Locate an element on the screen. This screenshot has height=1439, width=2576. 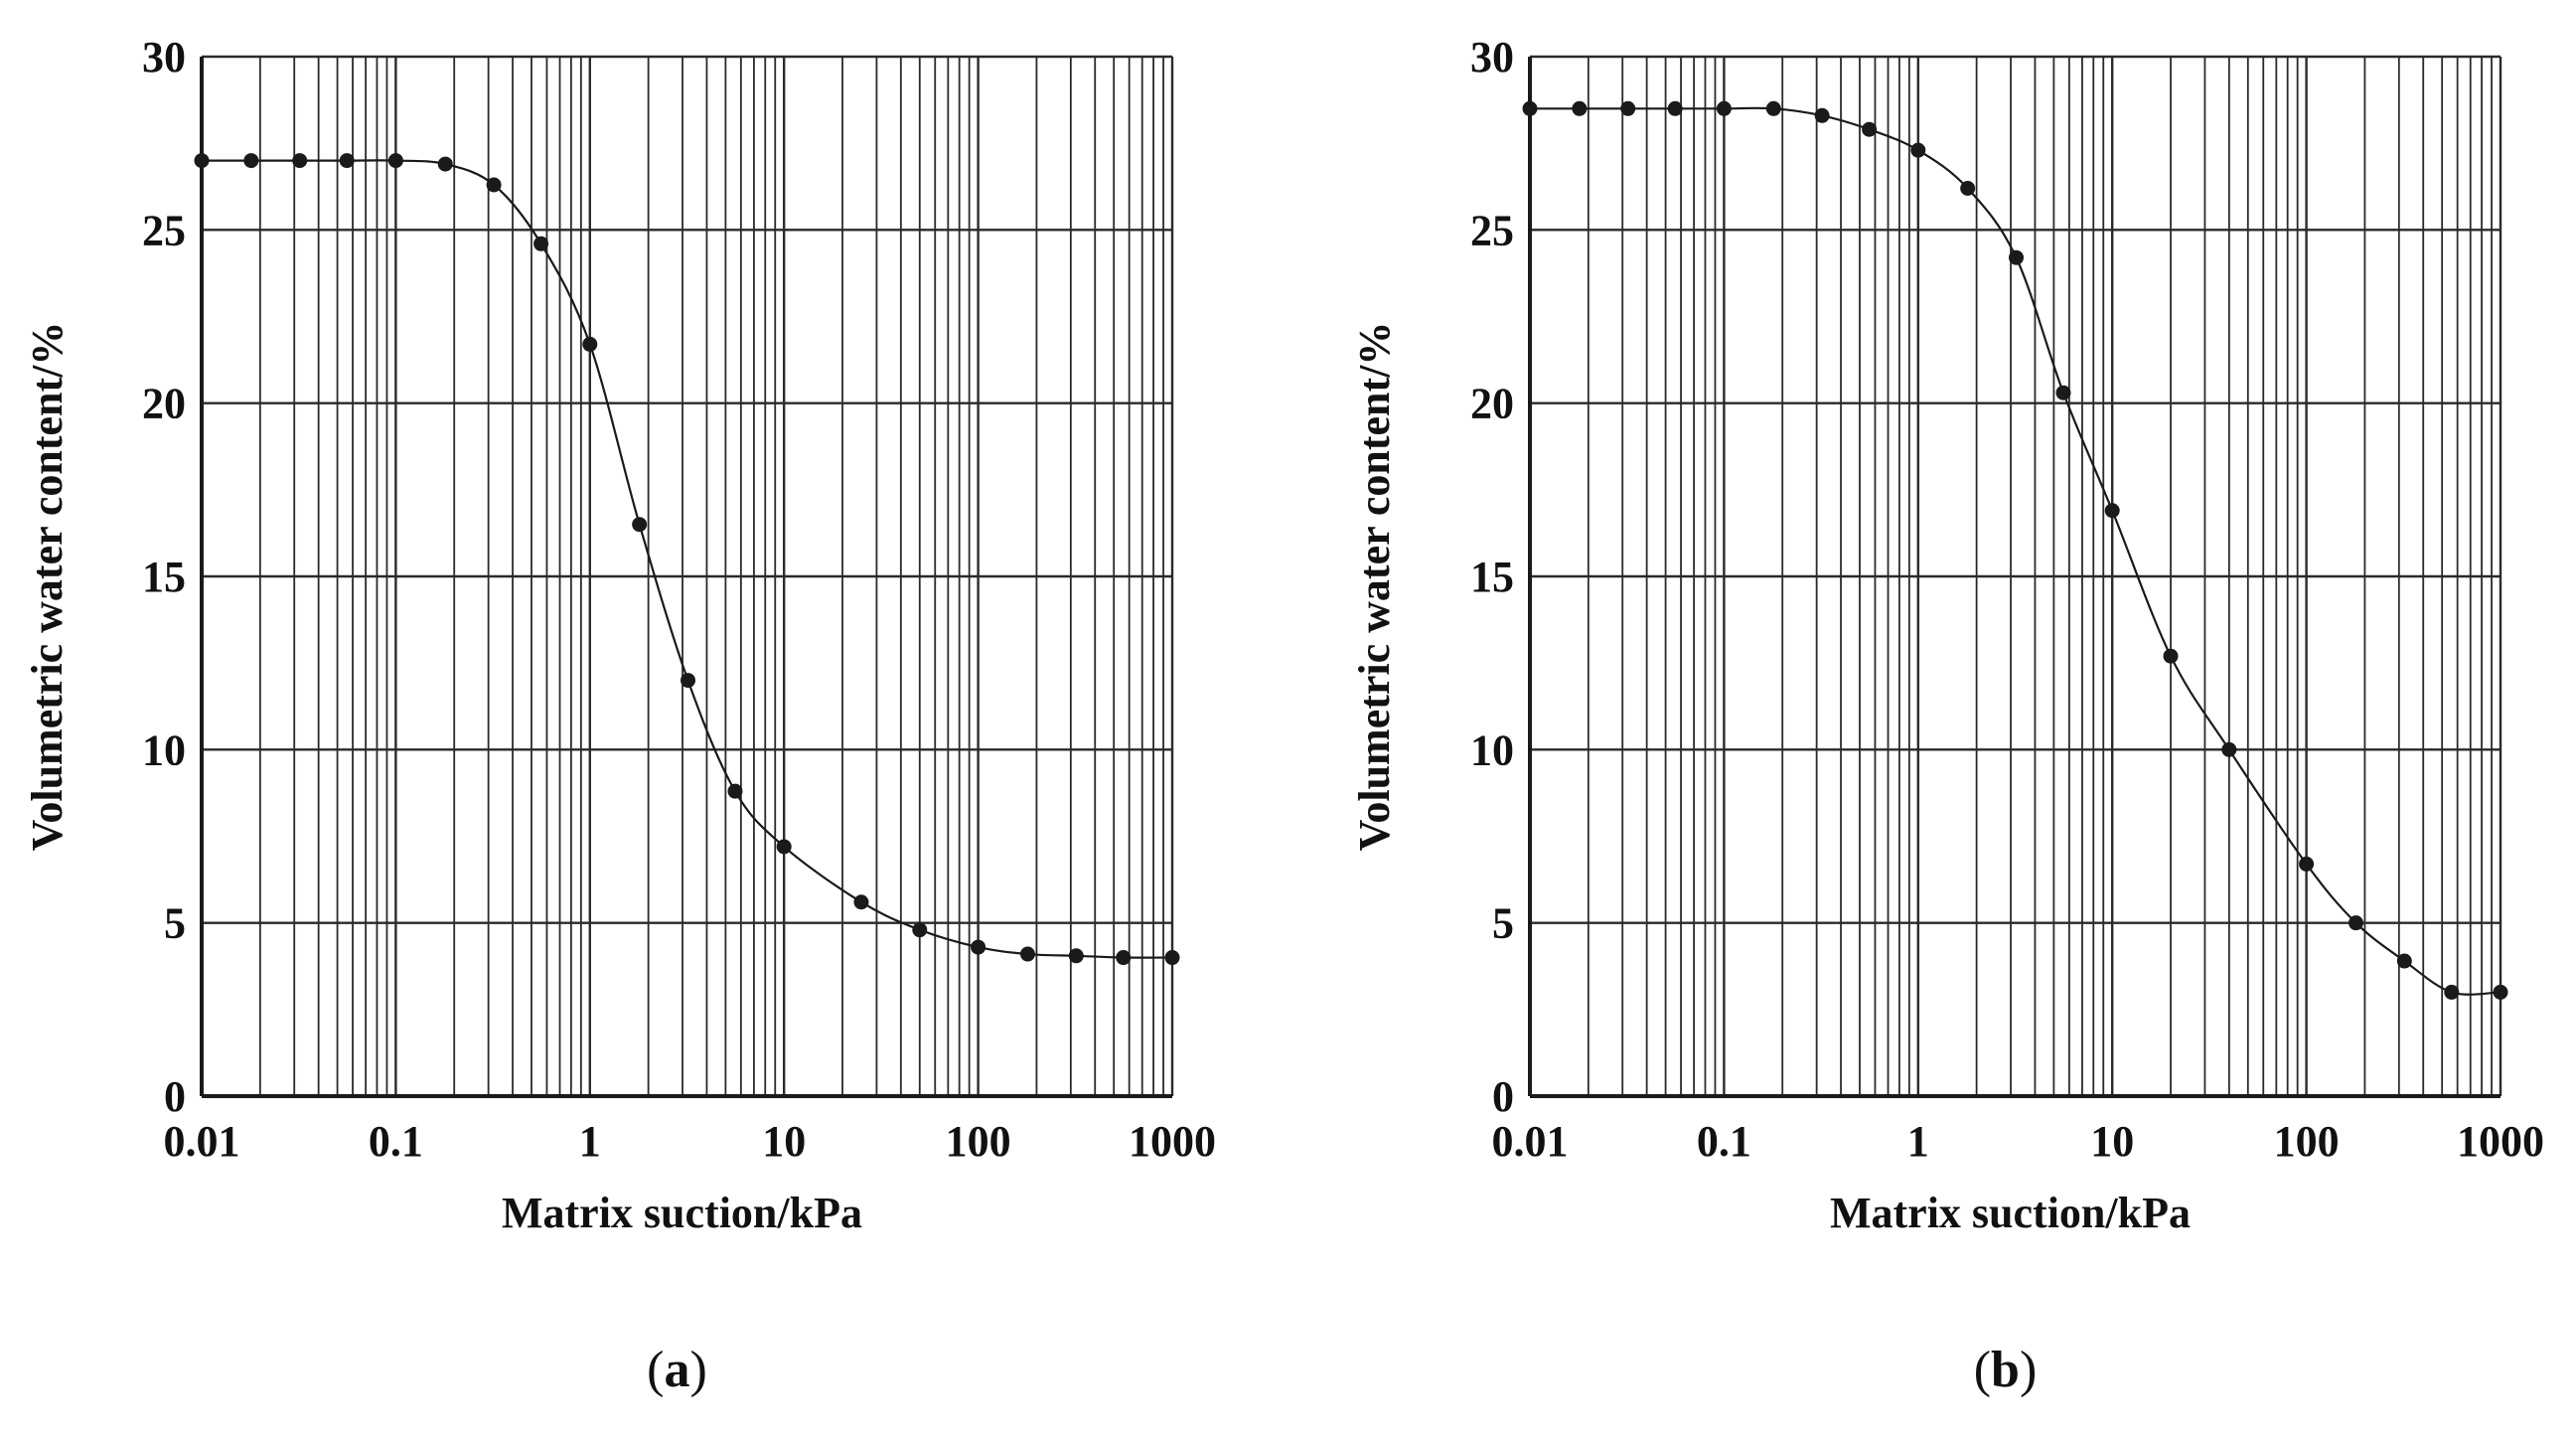
panel-label: (a) is located at coordinates (677, 1370).